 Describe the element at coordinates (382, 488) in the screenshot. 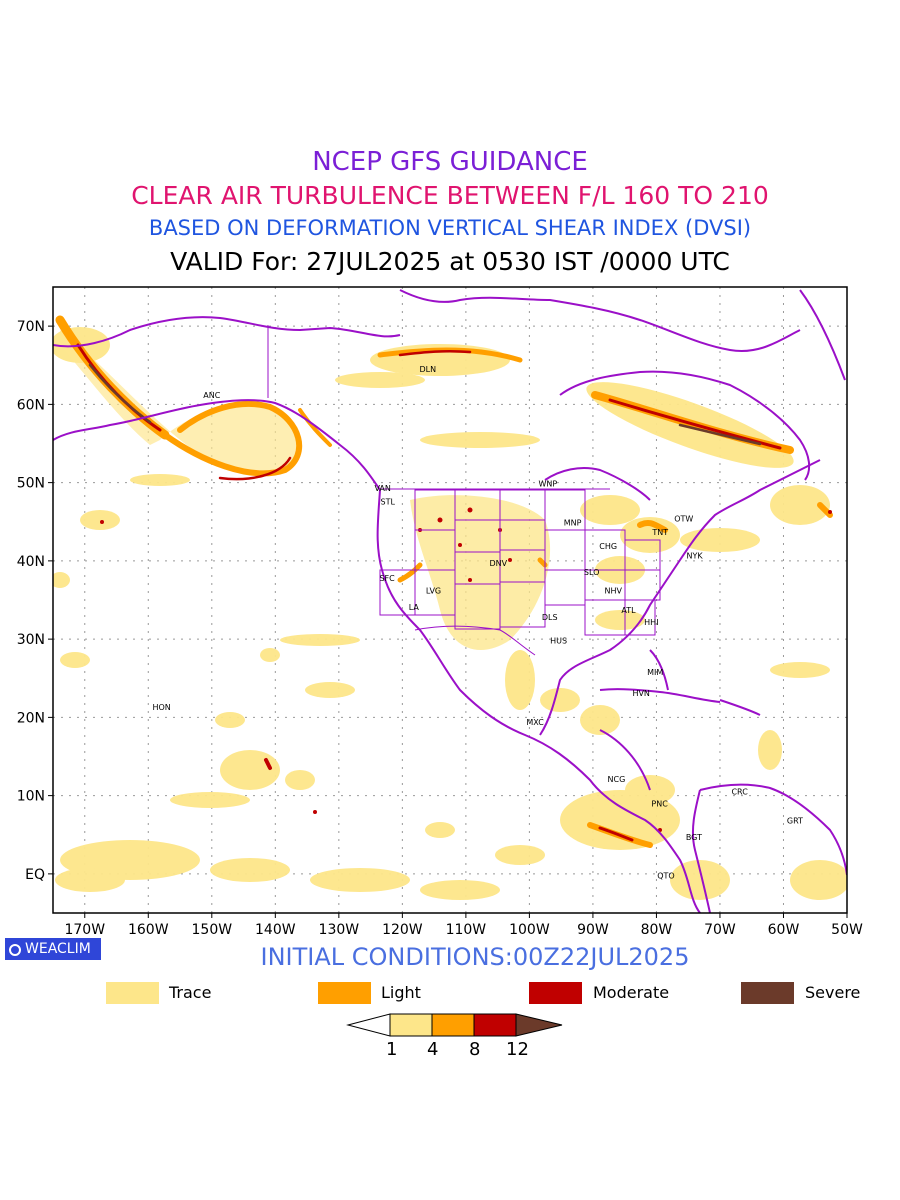

I see `station-label-van: VAN` at that location.